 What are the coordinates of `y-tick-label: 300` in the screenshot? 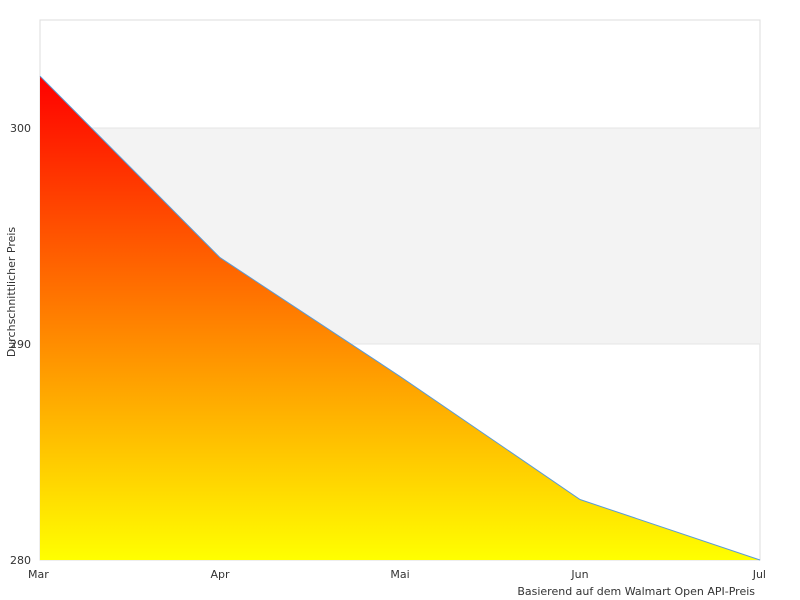 It's located at (20, 128).